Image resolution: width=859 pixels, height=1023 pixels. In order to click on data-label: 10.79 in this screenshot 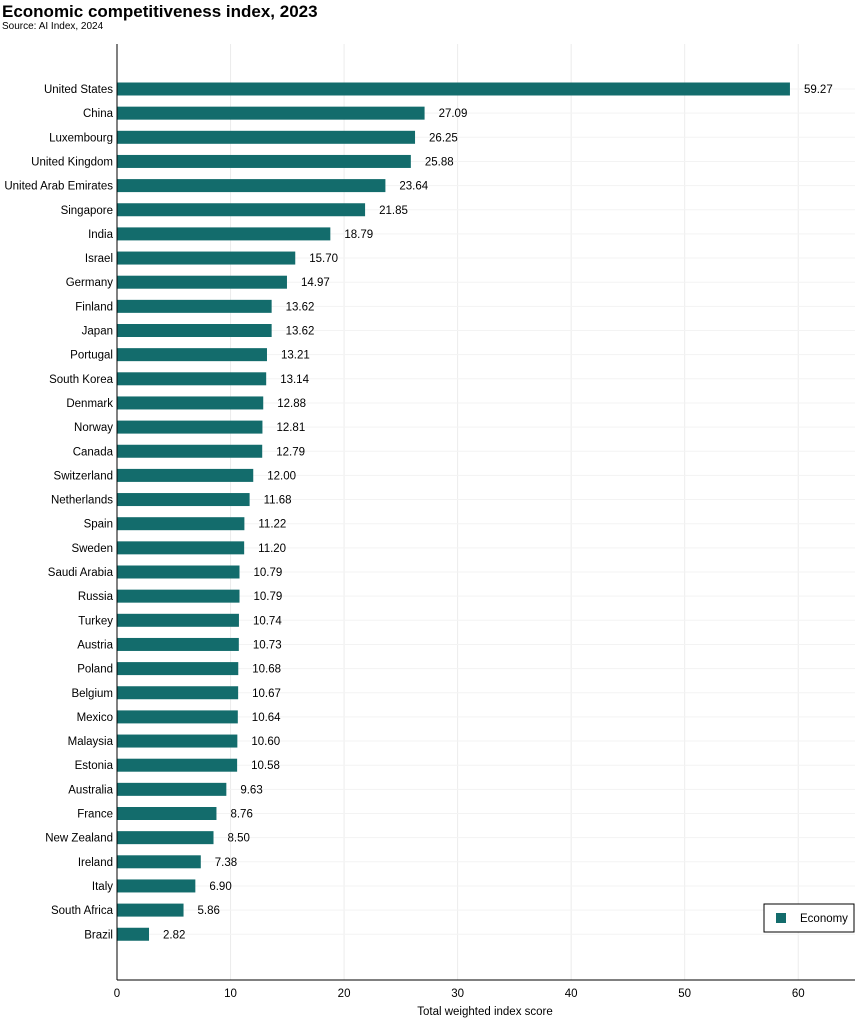, I will do `click(268, 573)`.